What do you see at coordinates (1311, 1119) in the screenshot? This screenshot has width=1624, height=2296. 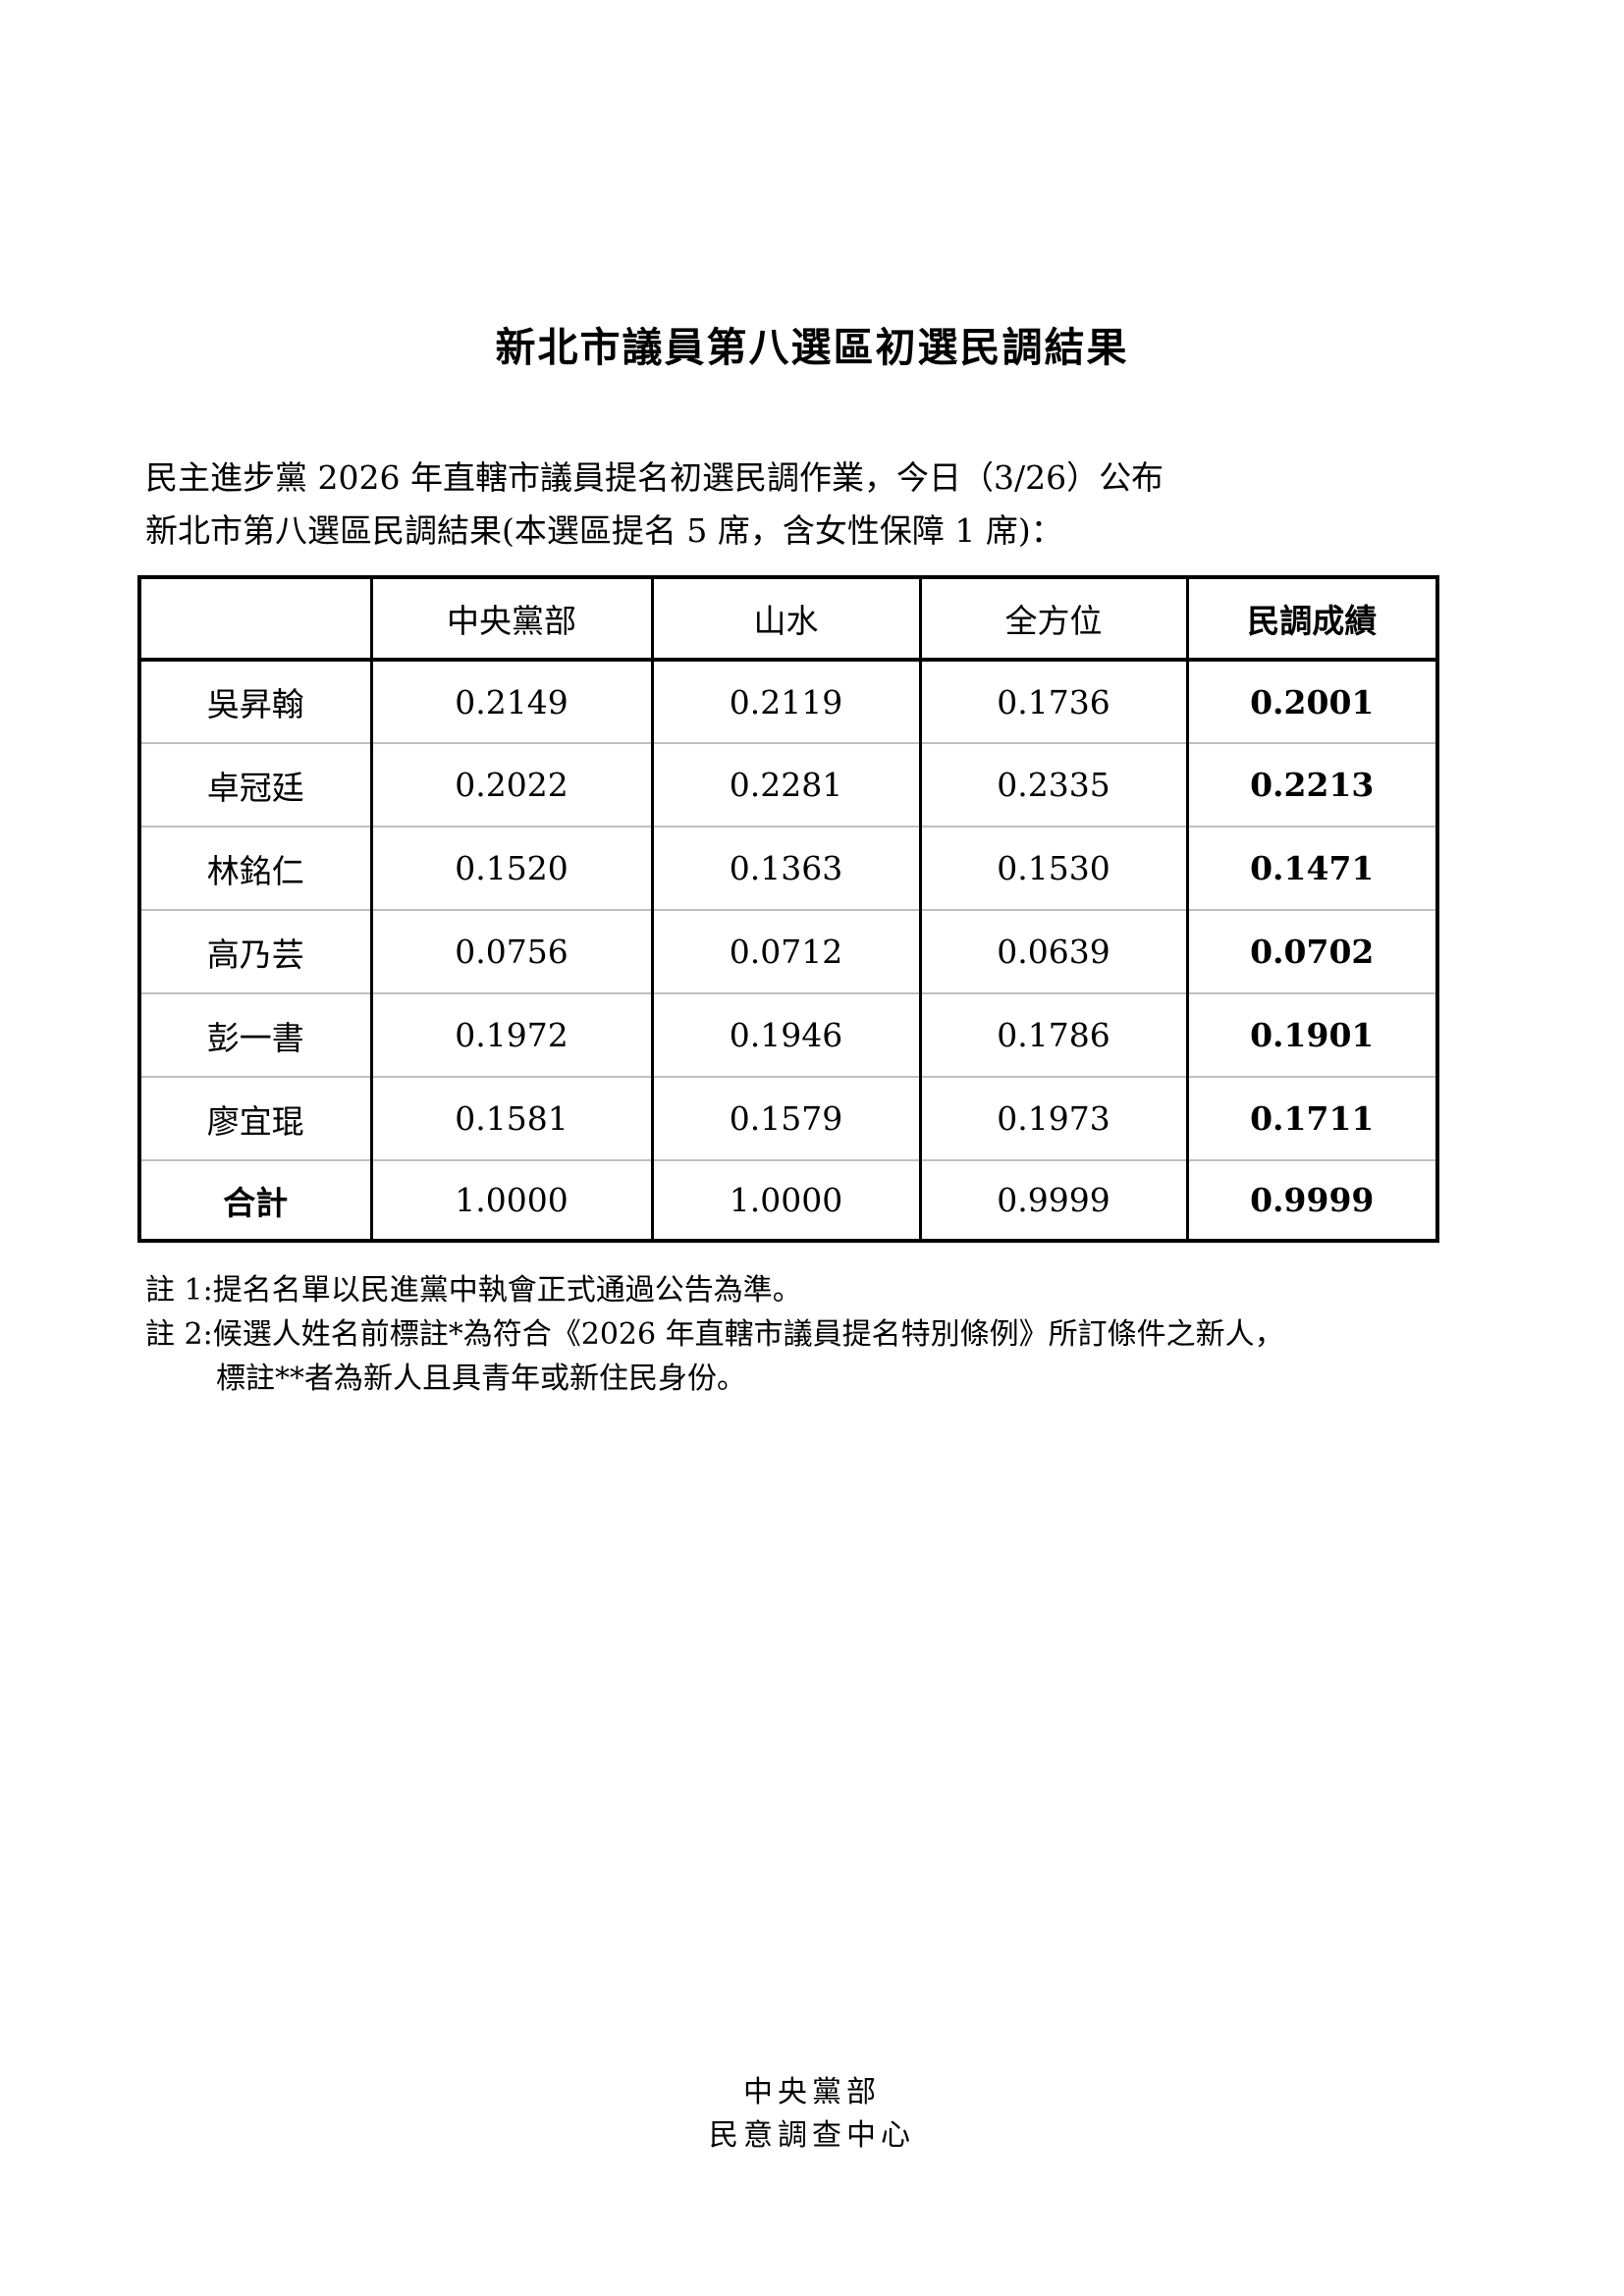 I see `result-cell: 0.1711` at bounding box center [1311, 1119].